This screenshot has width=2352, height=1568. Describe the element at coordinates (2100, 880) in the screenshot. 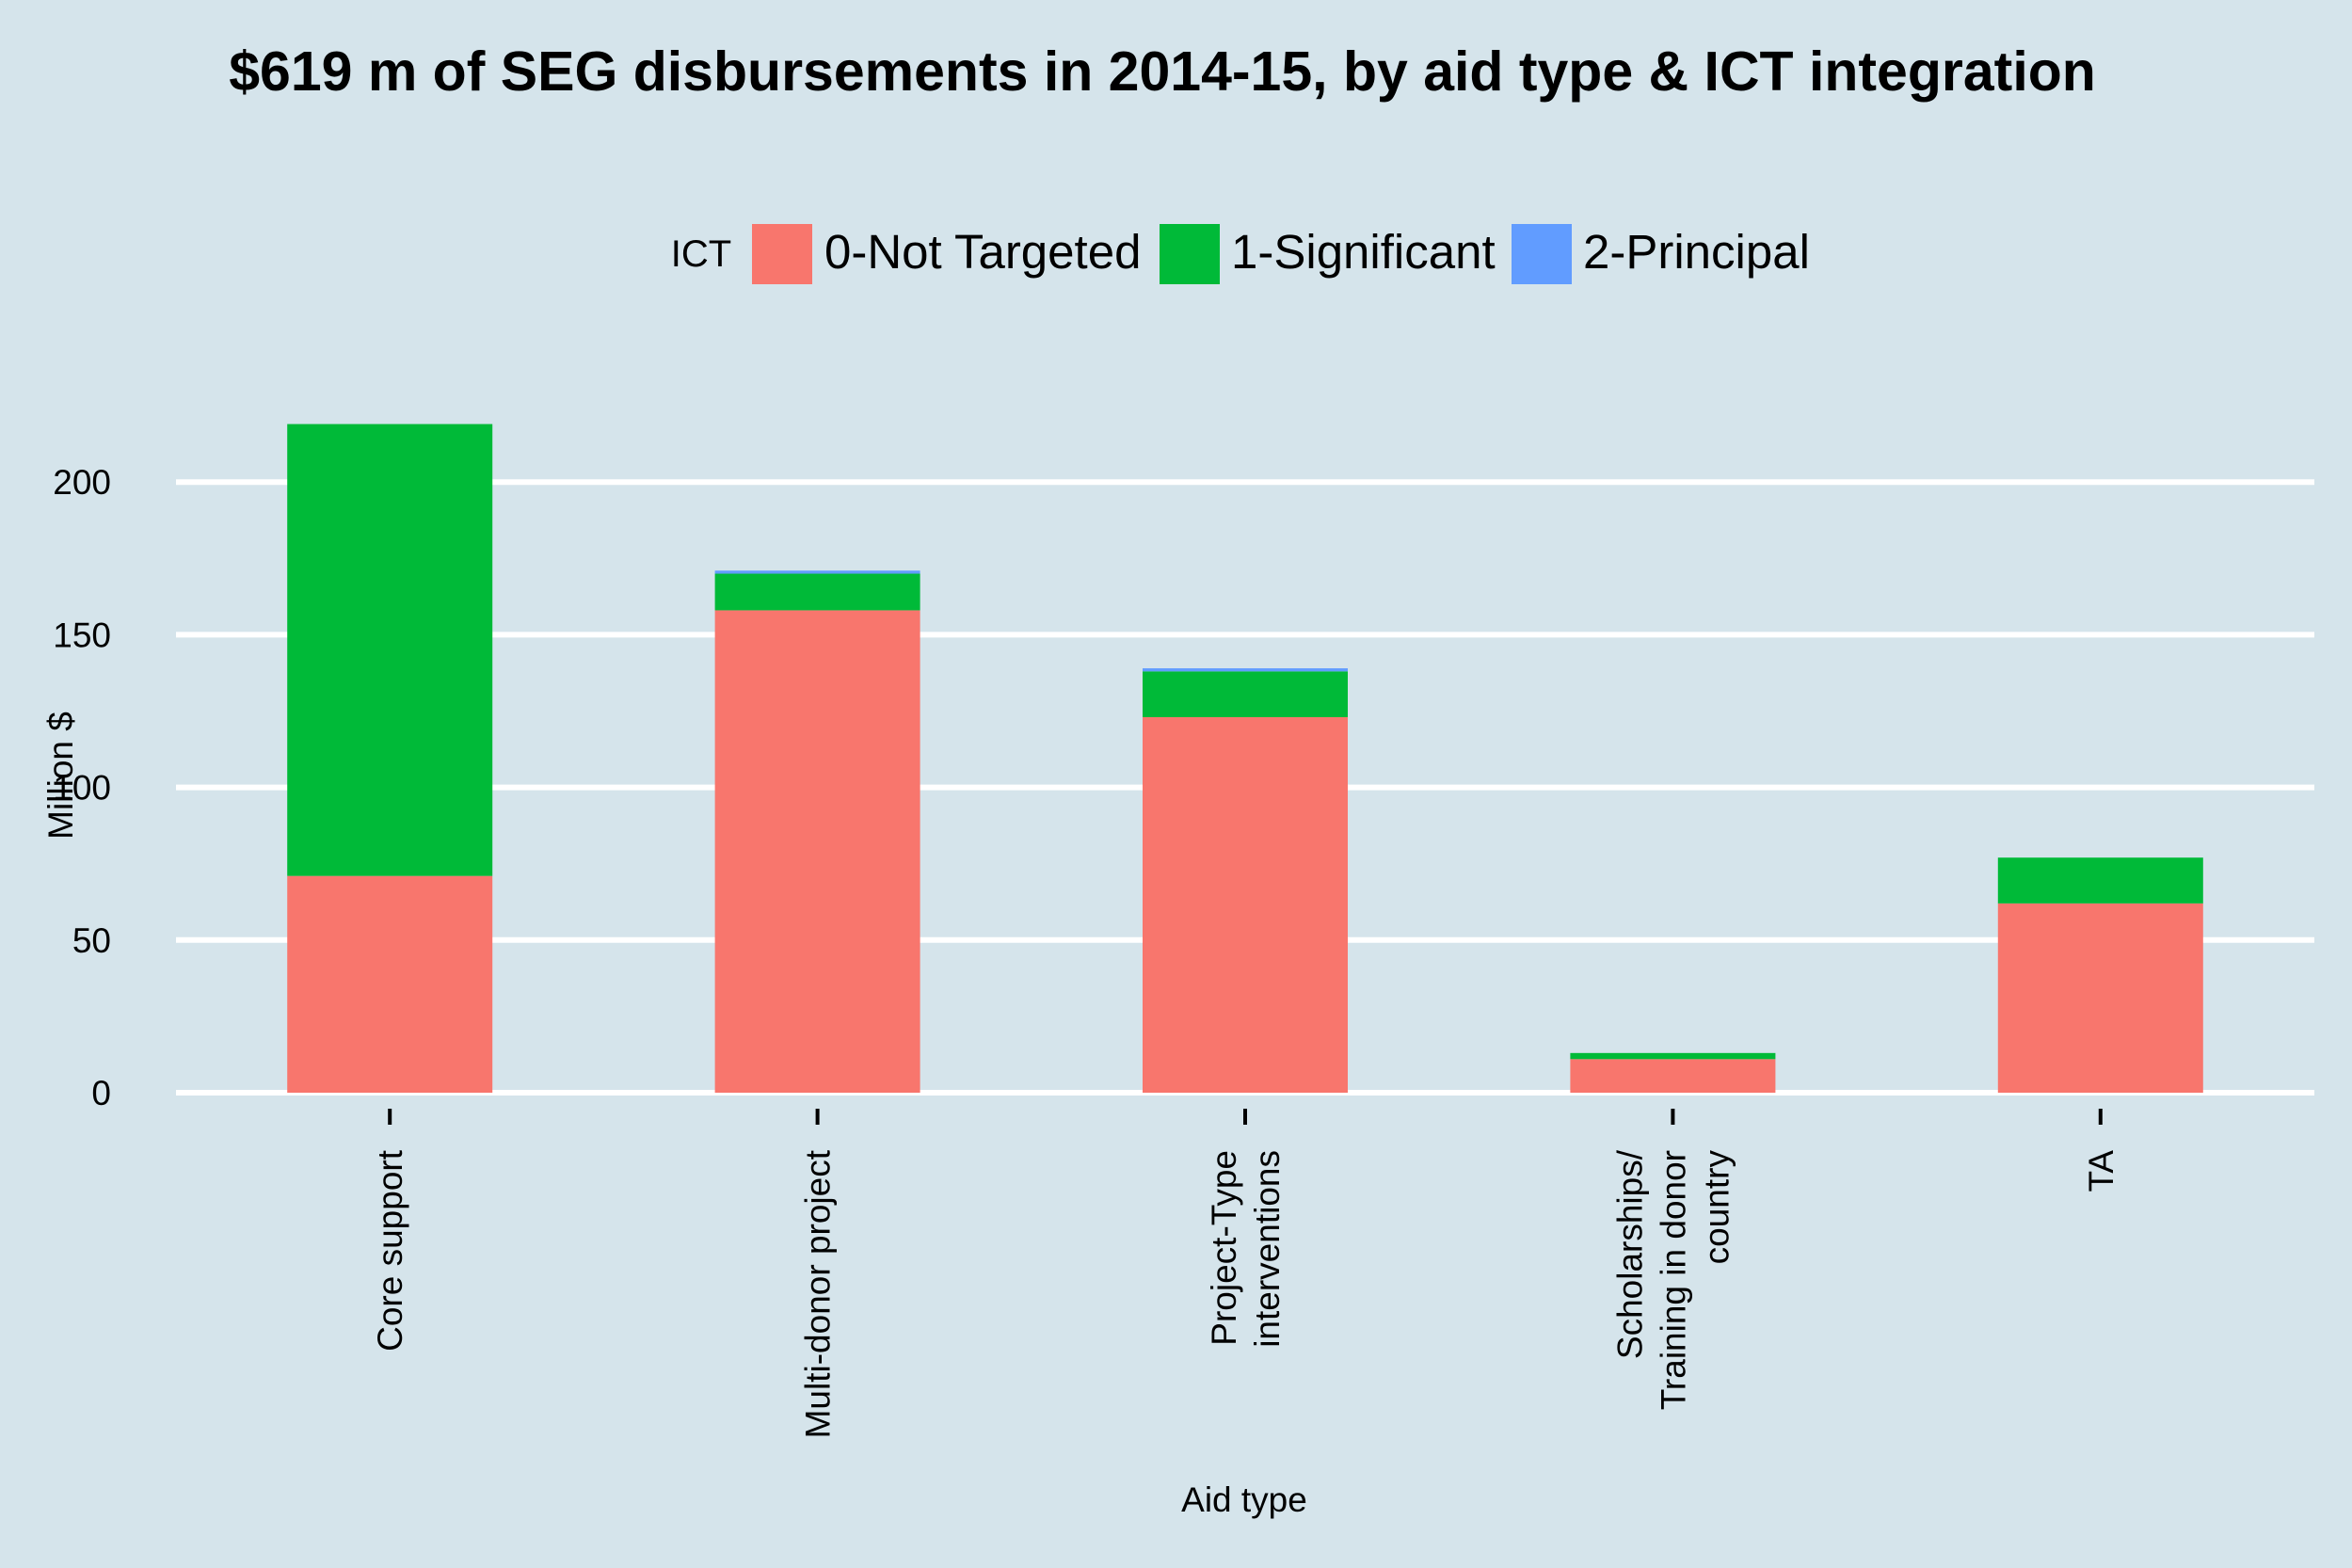

I see `bar-segment-5-1-significant` at that location.